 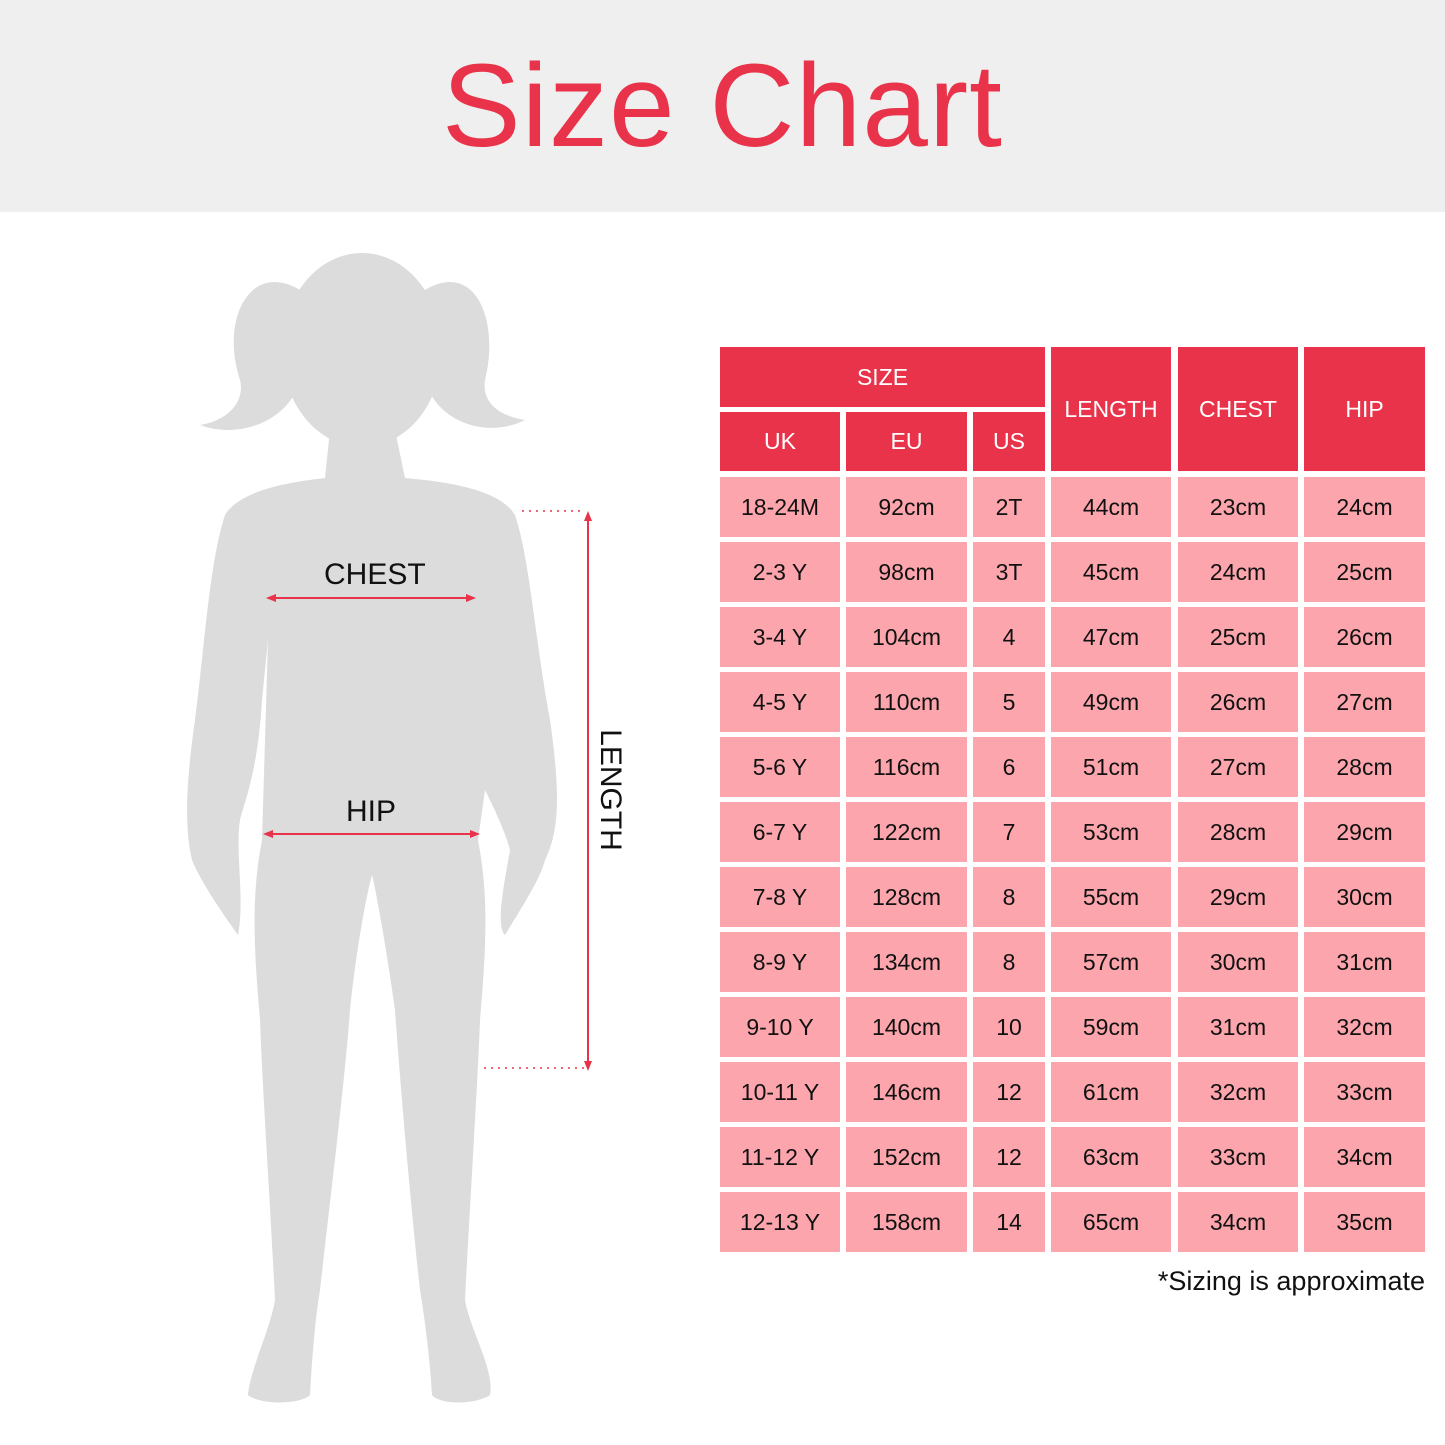 I want to click on cell-eu: 98cm, so click(x=906, y=572).